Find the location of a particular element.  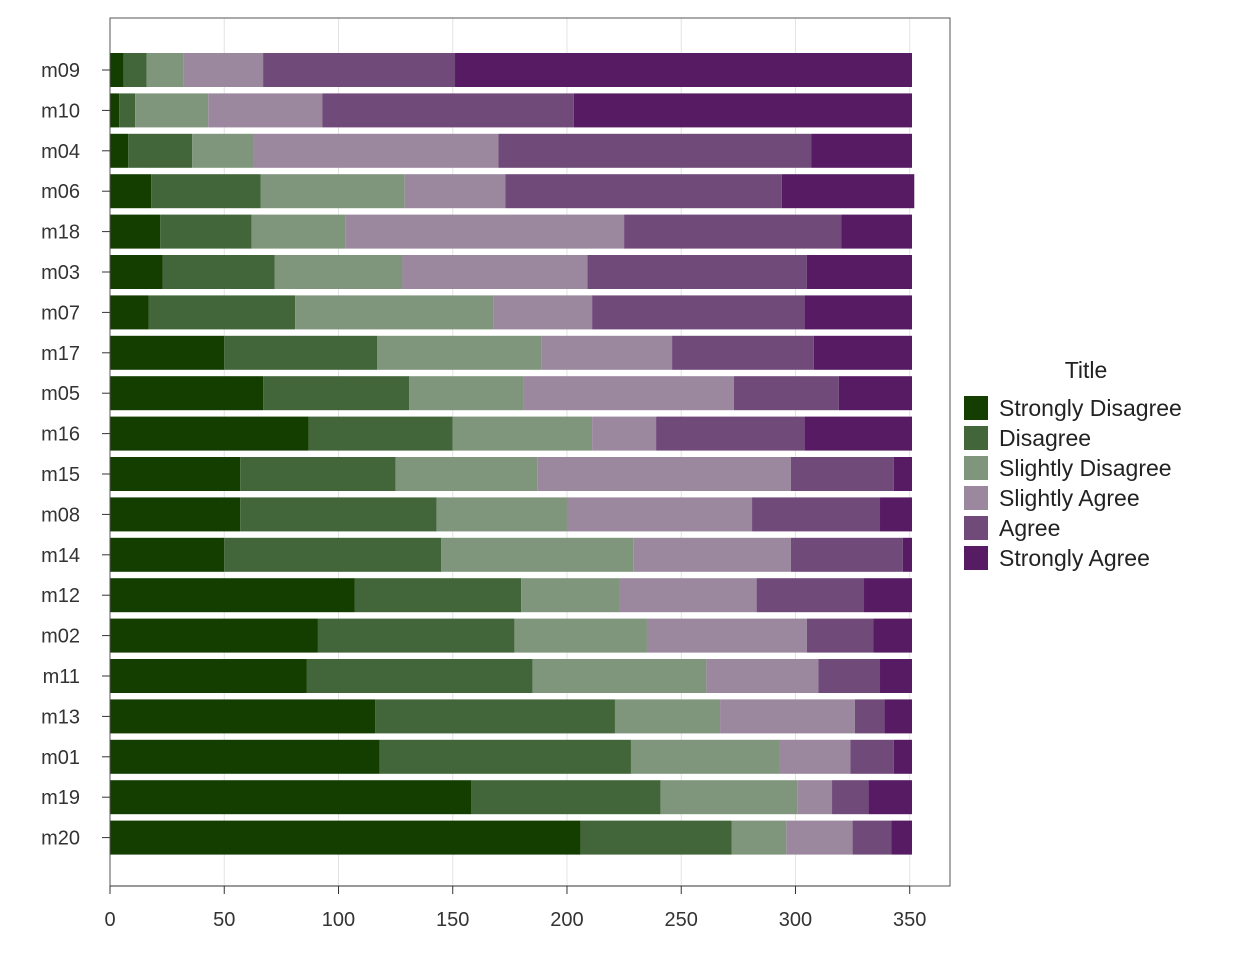

bar-m18-strongly-disagree is located at coordinates (135, 231).